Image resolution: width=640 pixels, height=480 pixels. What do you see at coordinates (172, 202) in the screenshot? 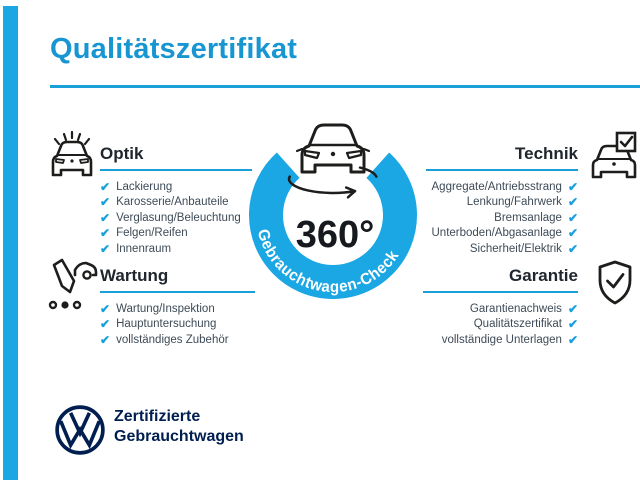
I see `checklist-item-label: Karosserie/Anbauteile` at bounding box center [172, 202].